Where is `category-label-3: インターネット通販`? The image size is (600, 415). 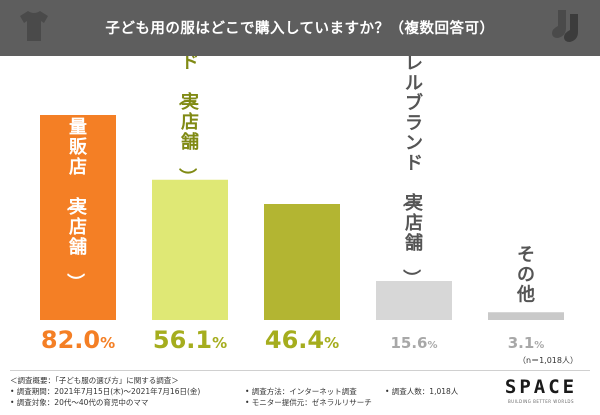 category-label-3: インターネット通販 is located at coordinates (300, 126).